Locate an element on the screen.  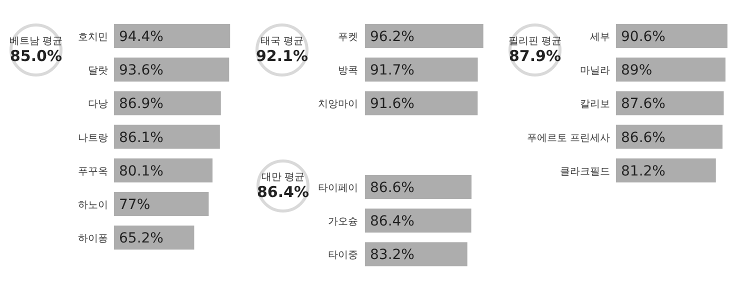
y-tick-label: 칼리보 is located at coordinates (595, 104).